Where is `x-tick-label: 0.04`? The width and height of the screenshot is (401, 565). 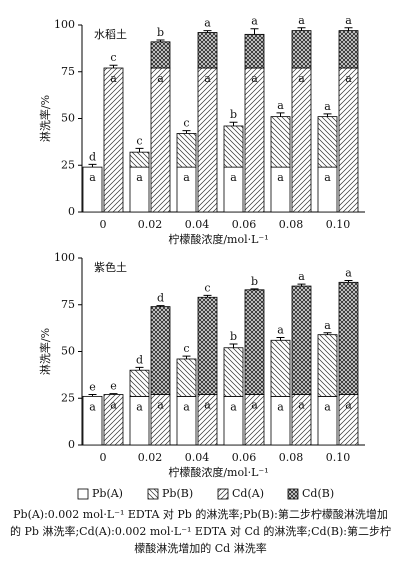
x-tick-label: 0.04 is located at coordinates (197, 457).